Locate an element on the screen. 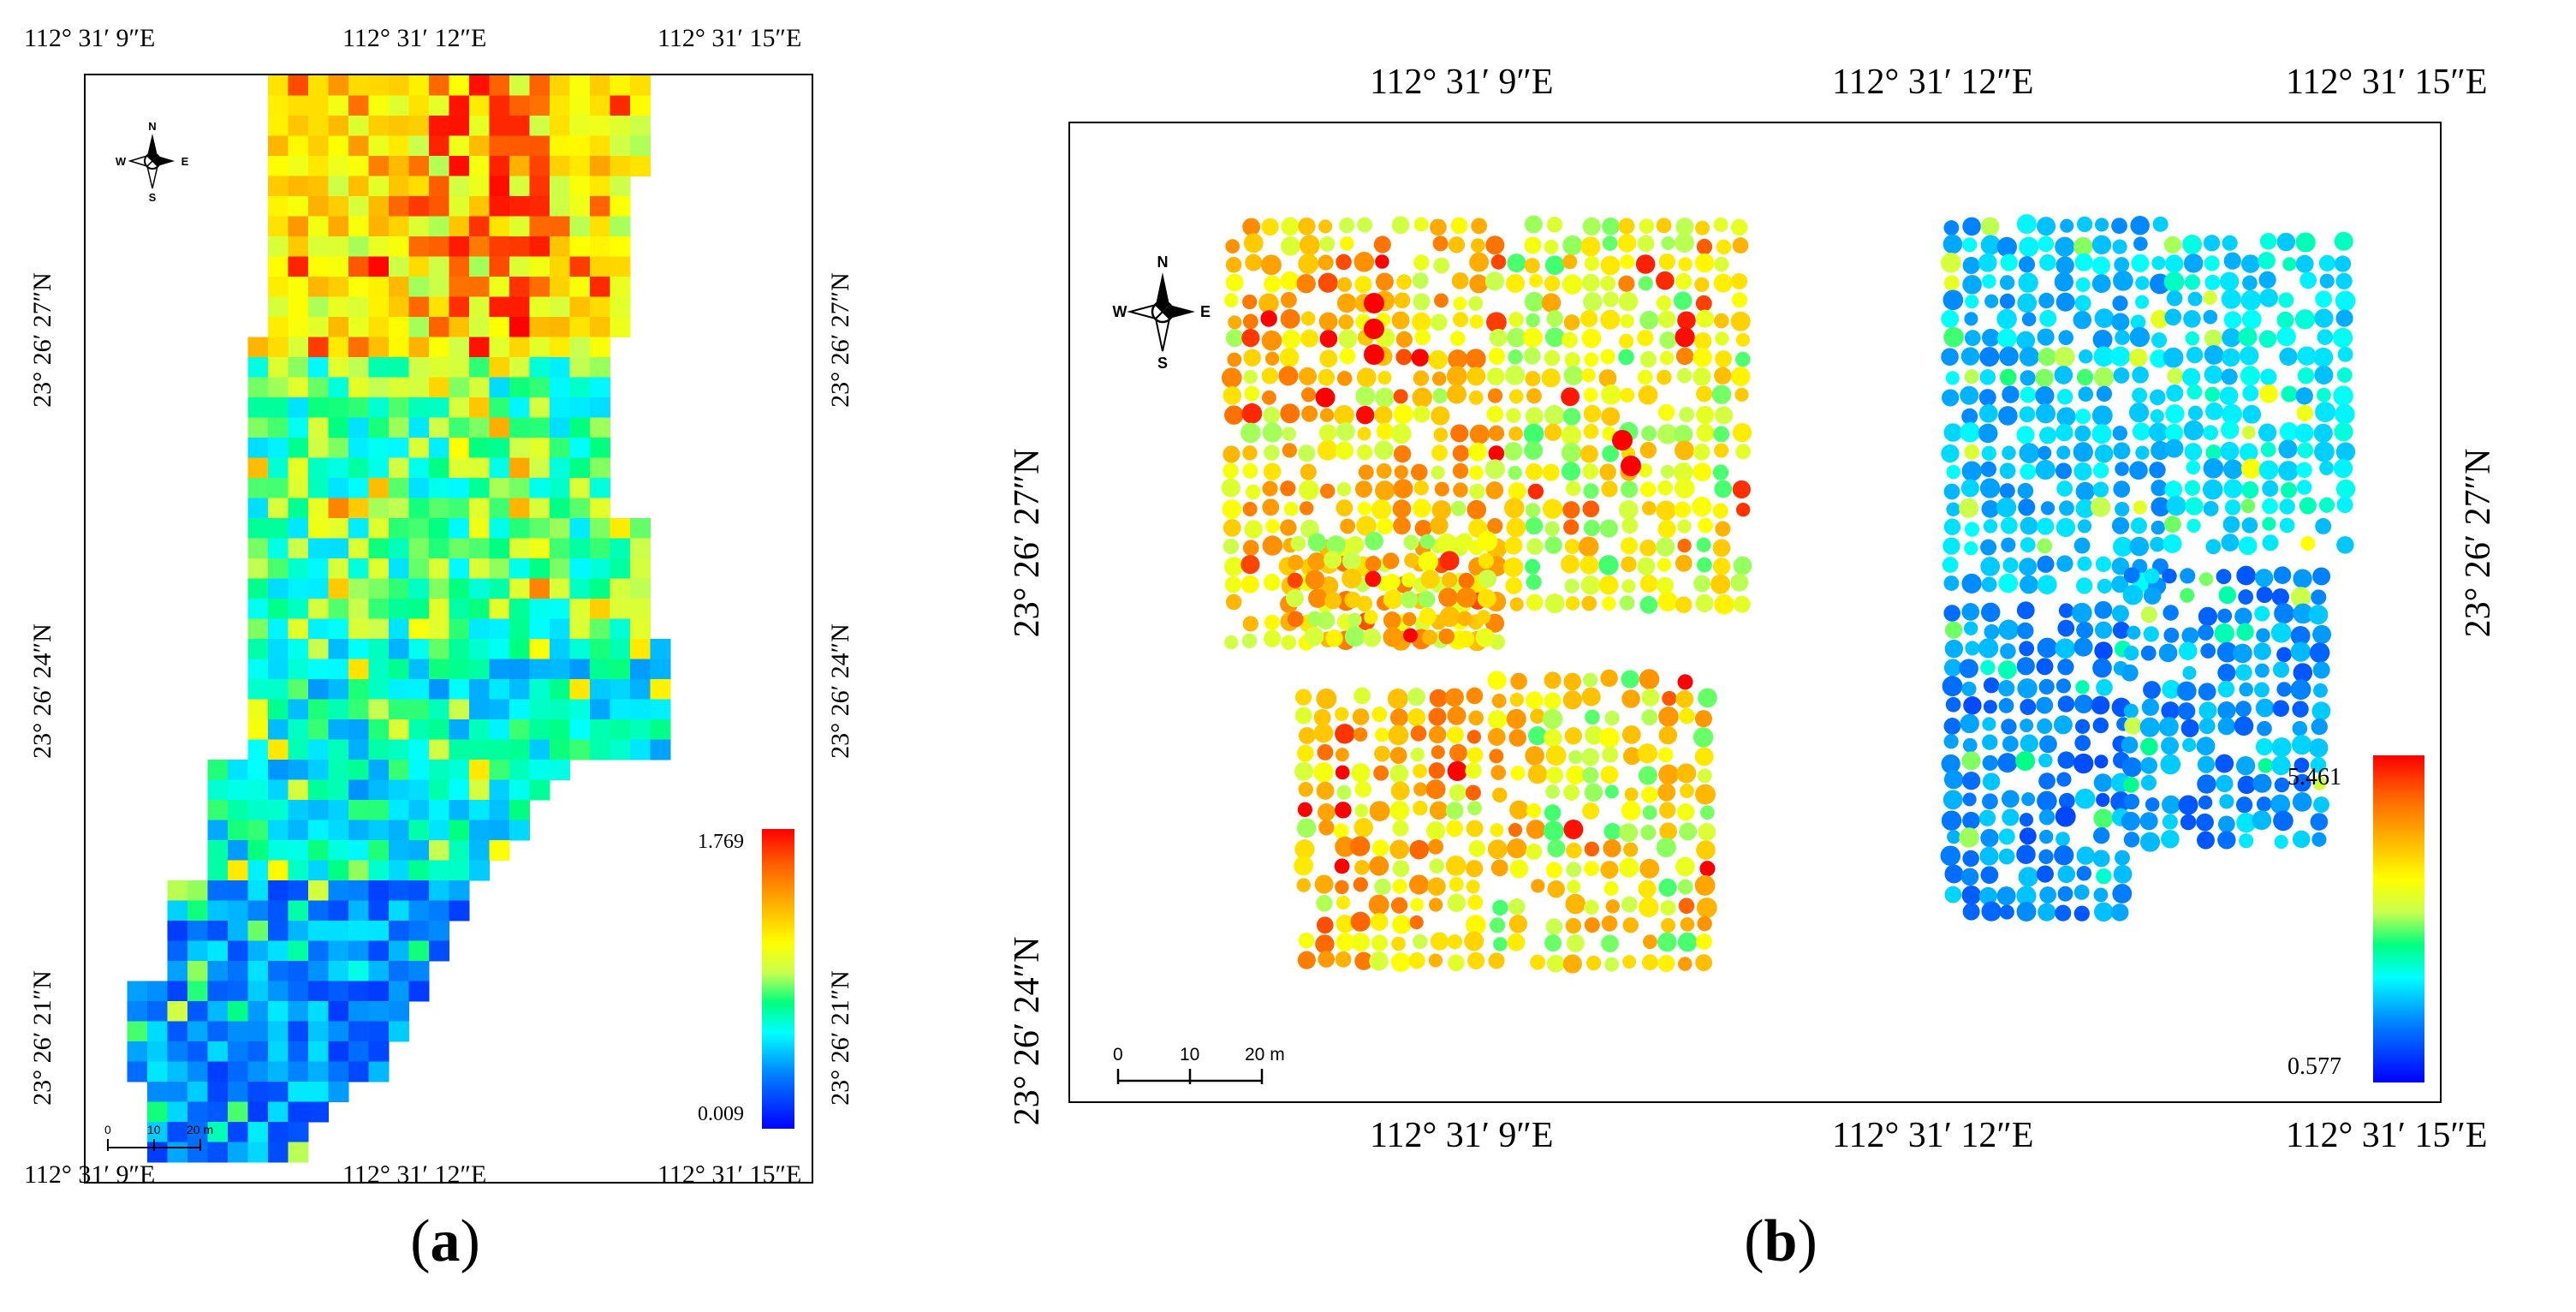 This screenshot has height=1312, width=2576. panel-a-top-label-2: 112° 31′ 12″E is located at coordinates (415, 38).